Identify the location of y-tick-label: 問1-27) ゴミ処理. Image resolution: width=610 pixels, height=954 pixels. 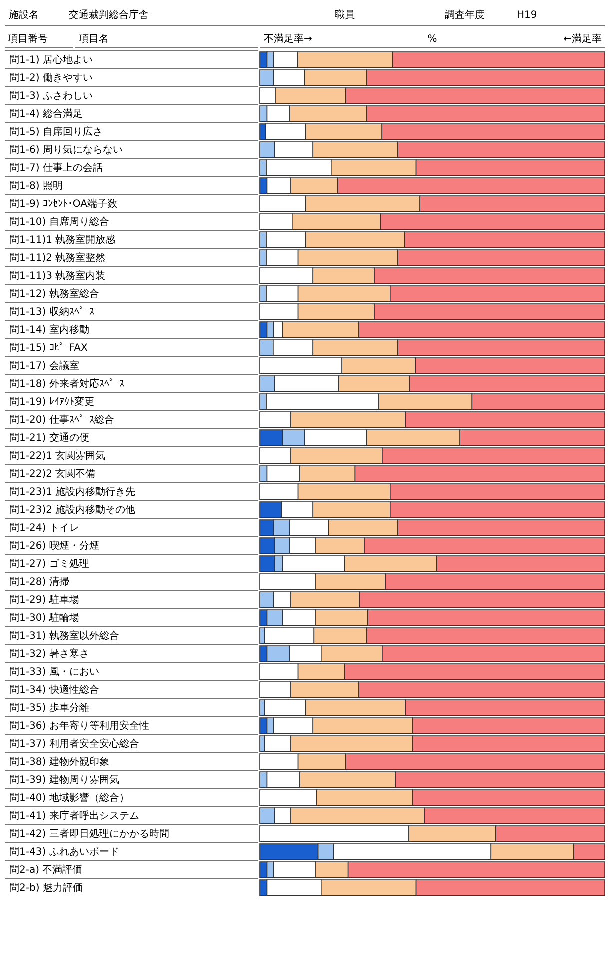
(50, 564).